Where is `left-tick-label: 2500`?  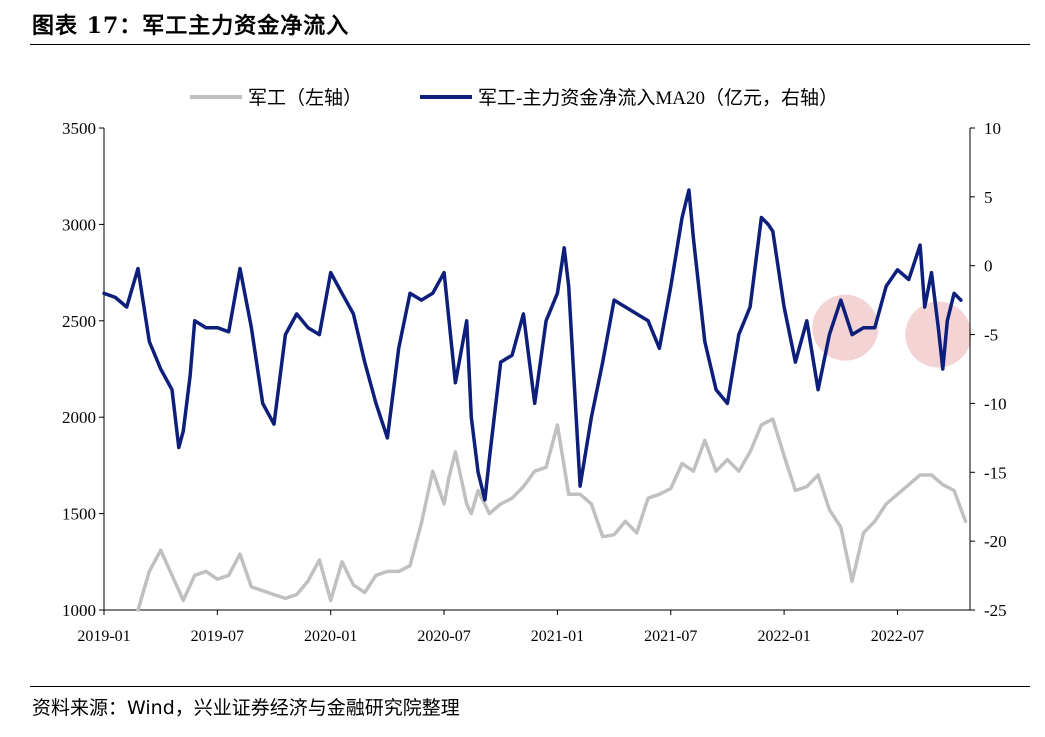
left-tick-label: 2500 is located at coordinates (79, 321).